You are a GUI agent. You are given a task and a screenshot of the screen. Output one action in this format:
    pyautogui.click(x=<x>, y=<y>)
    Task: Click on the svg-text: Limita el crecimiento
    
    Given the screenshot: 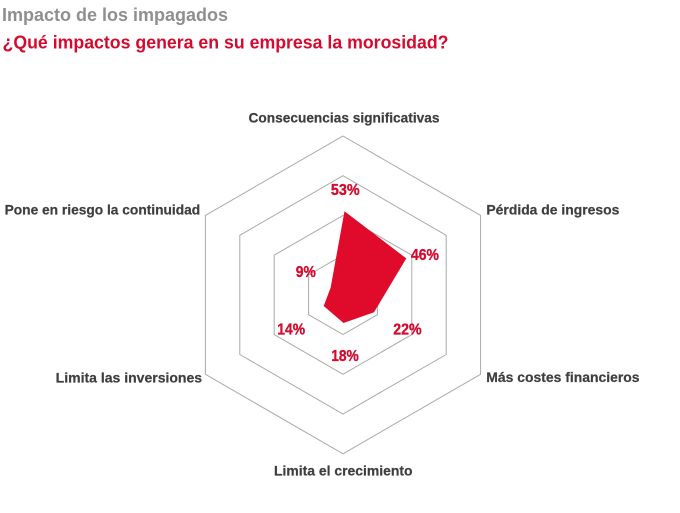 What is the action you would take?
    pyautogui.click(x=343, y=471)
    